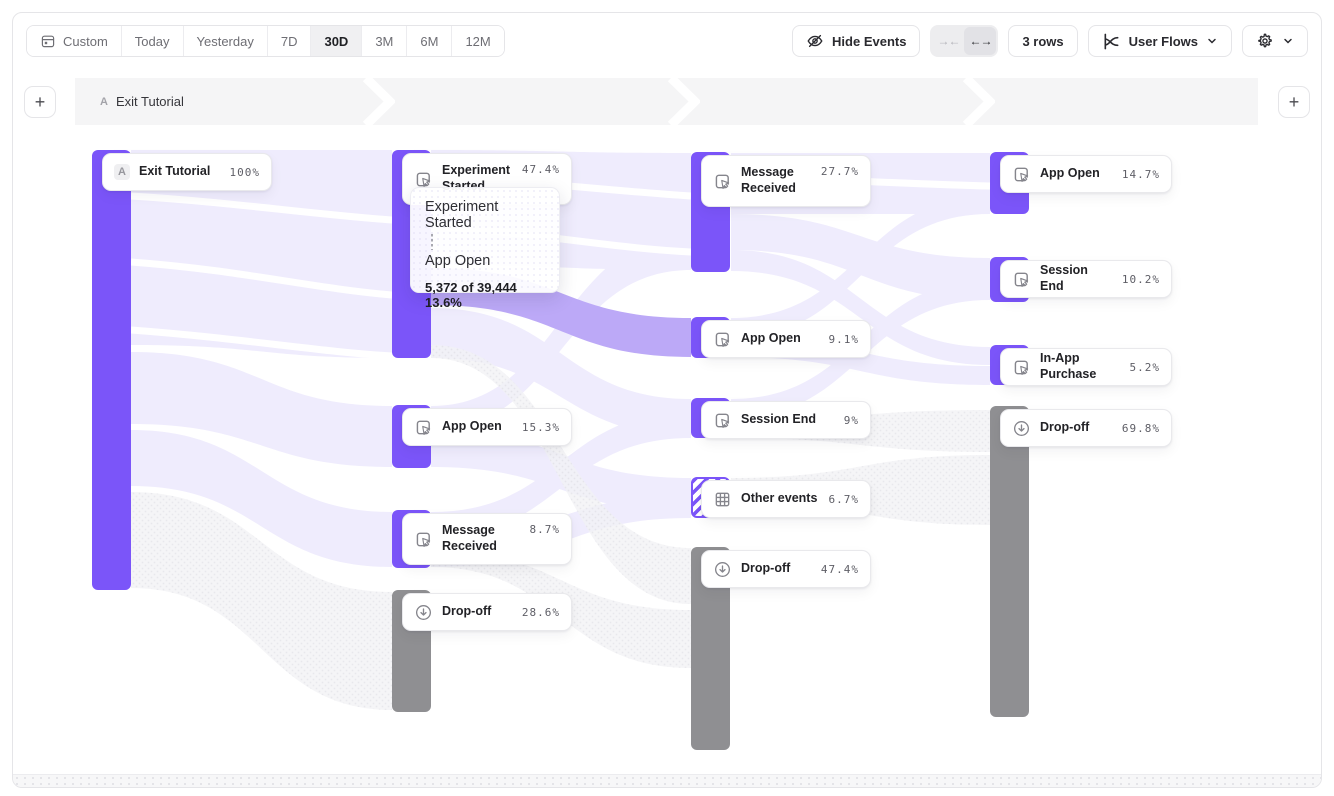  Describe the element at coordinates (843, 499) in the screenshot. I see `node-percentage: 6.7%` at that location.